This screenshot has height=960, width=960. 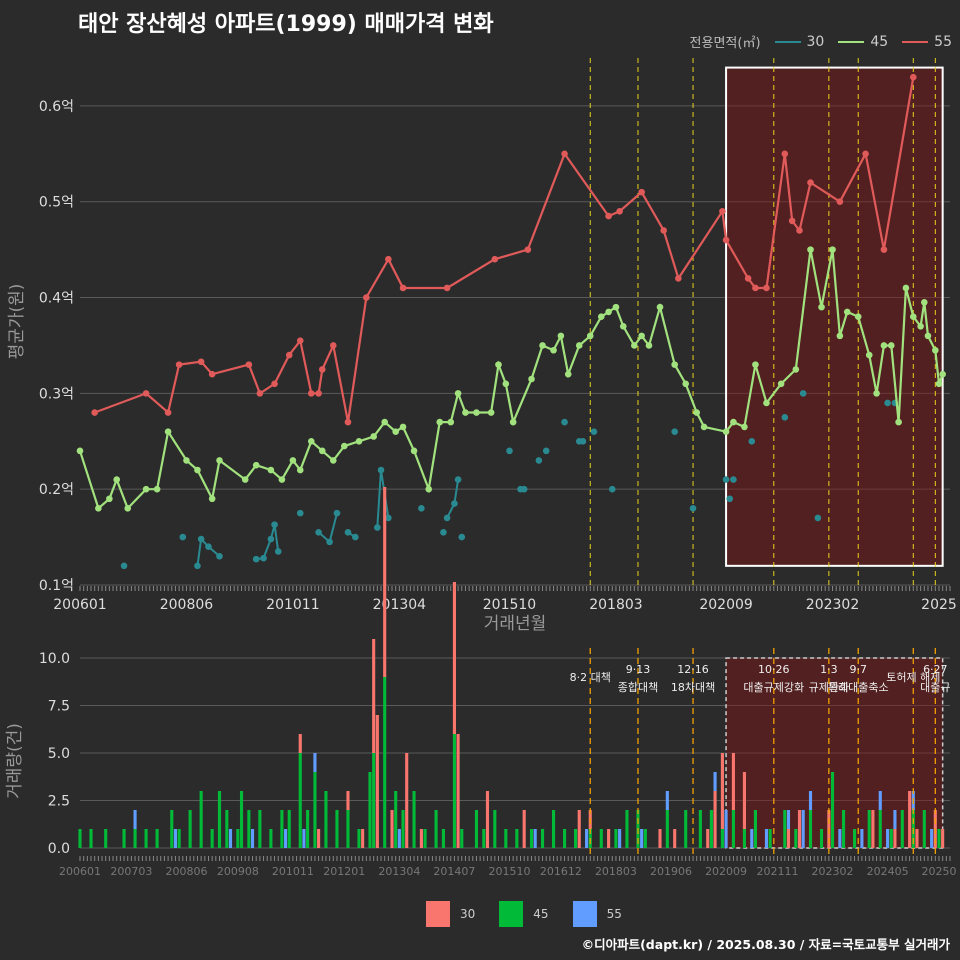 What do you see at coordinates (79, 605) in the screenshot?
I see `x-tick-label: 200601` at bounding box center [79, 605].